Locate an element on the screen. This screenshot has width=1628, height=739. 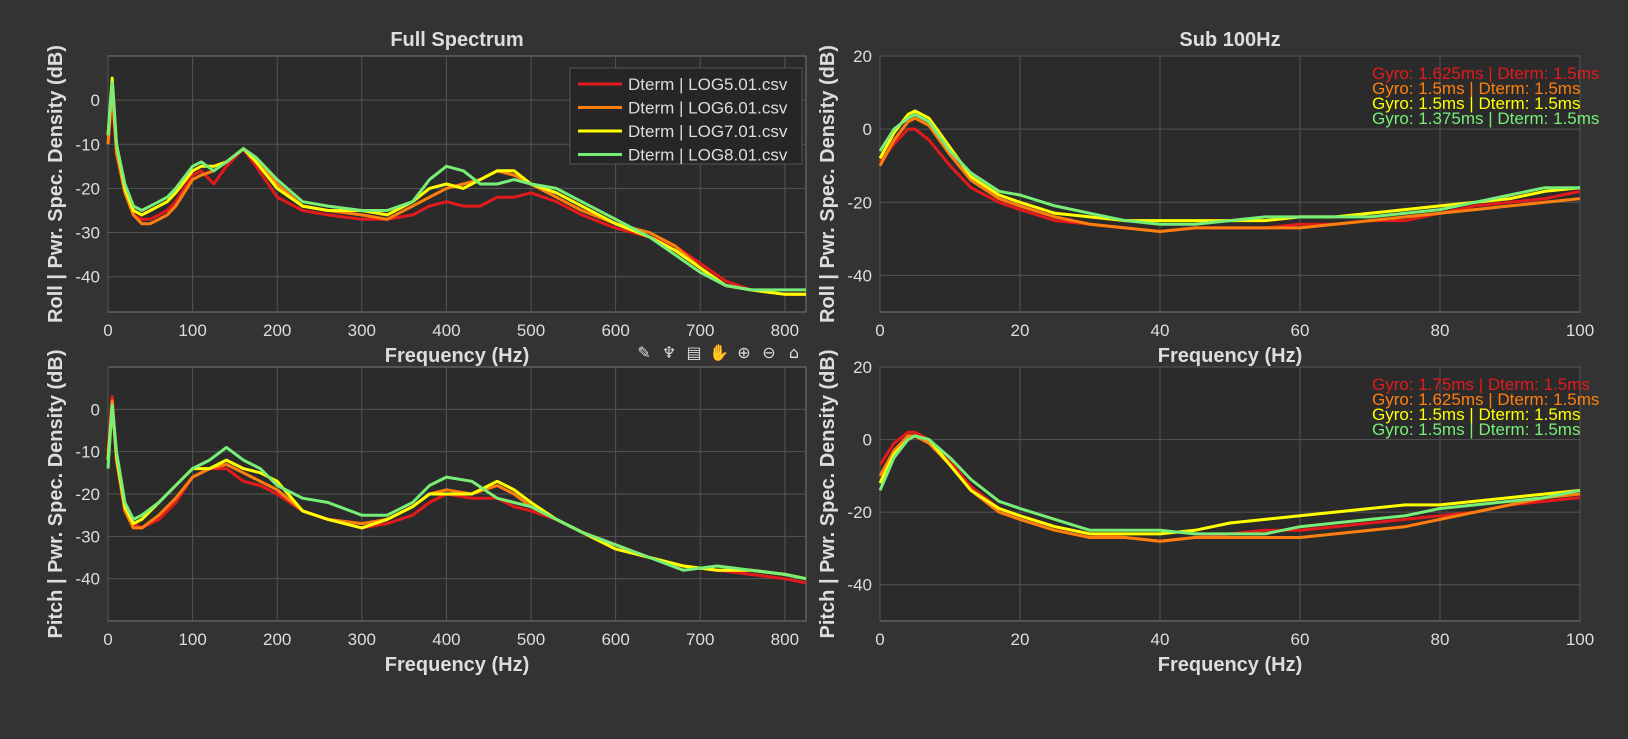
home-icon: ⌂ is located at coordinates (794, 352).